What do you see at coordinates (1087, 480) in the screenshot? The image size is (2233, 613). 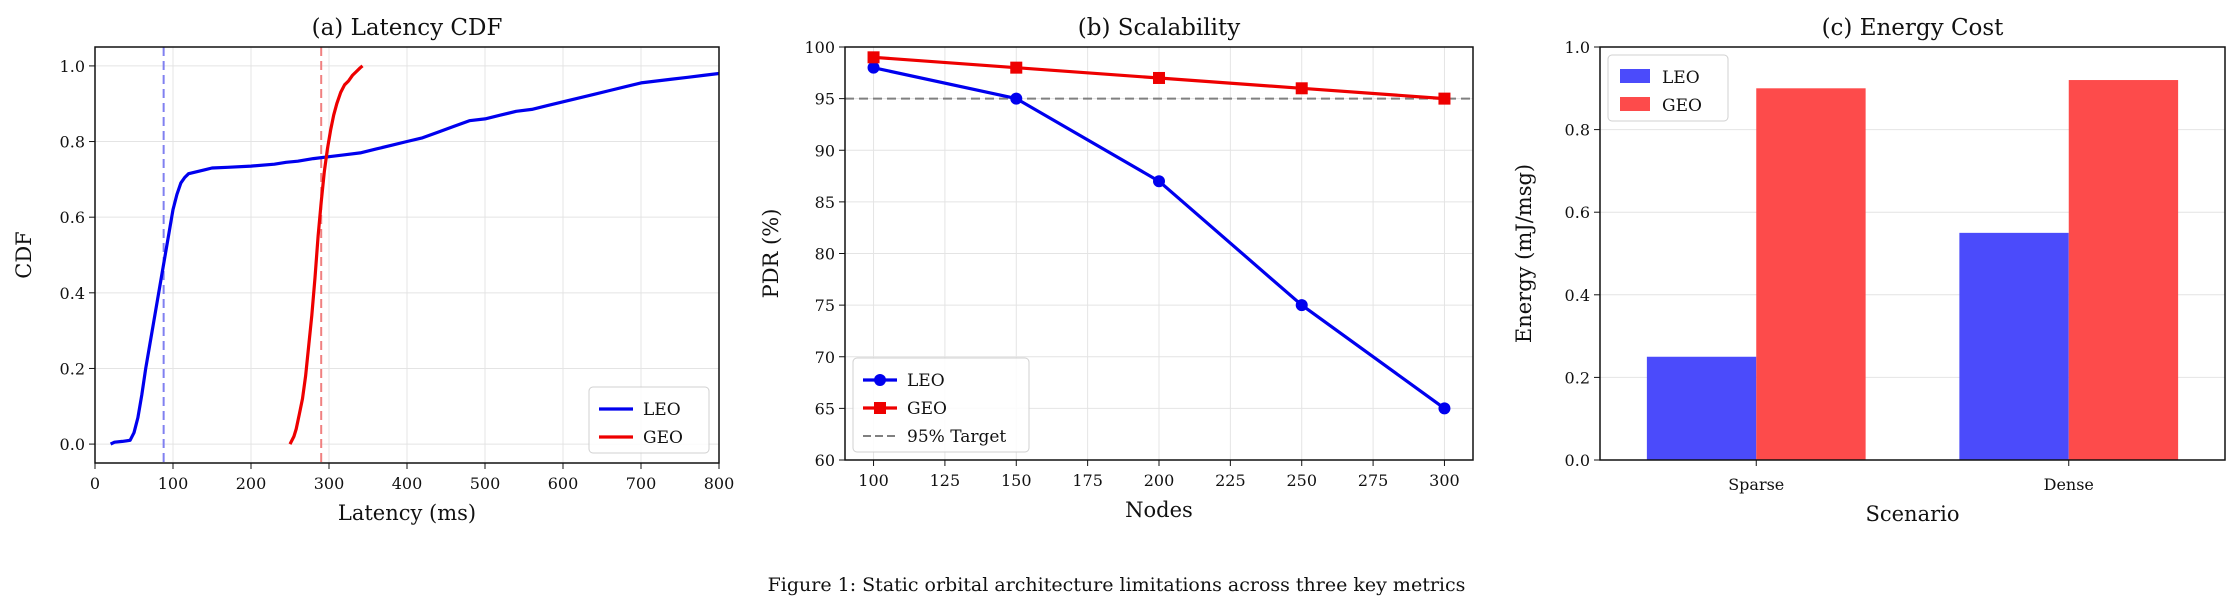 I see `x-tick-label: 175` at bounding box center [1087, 480].